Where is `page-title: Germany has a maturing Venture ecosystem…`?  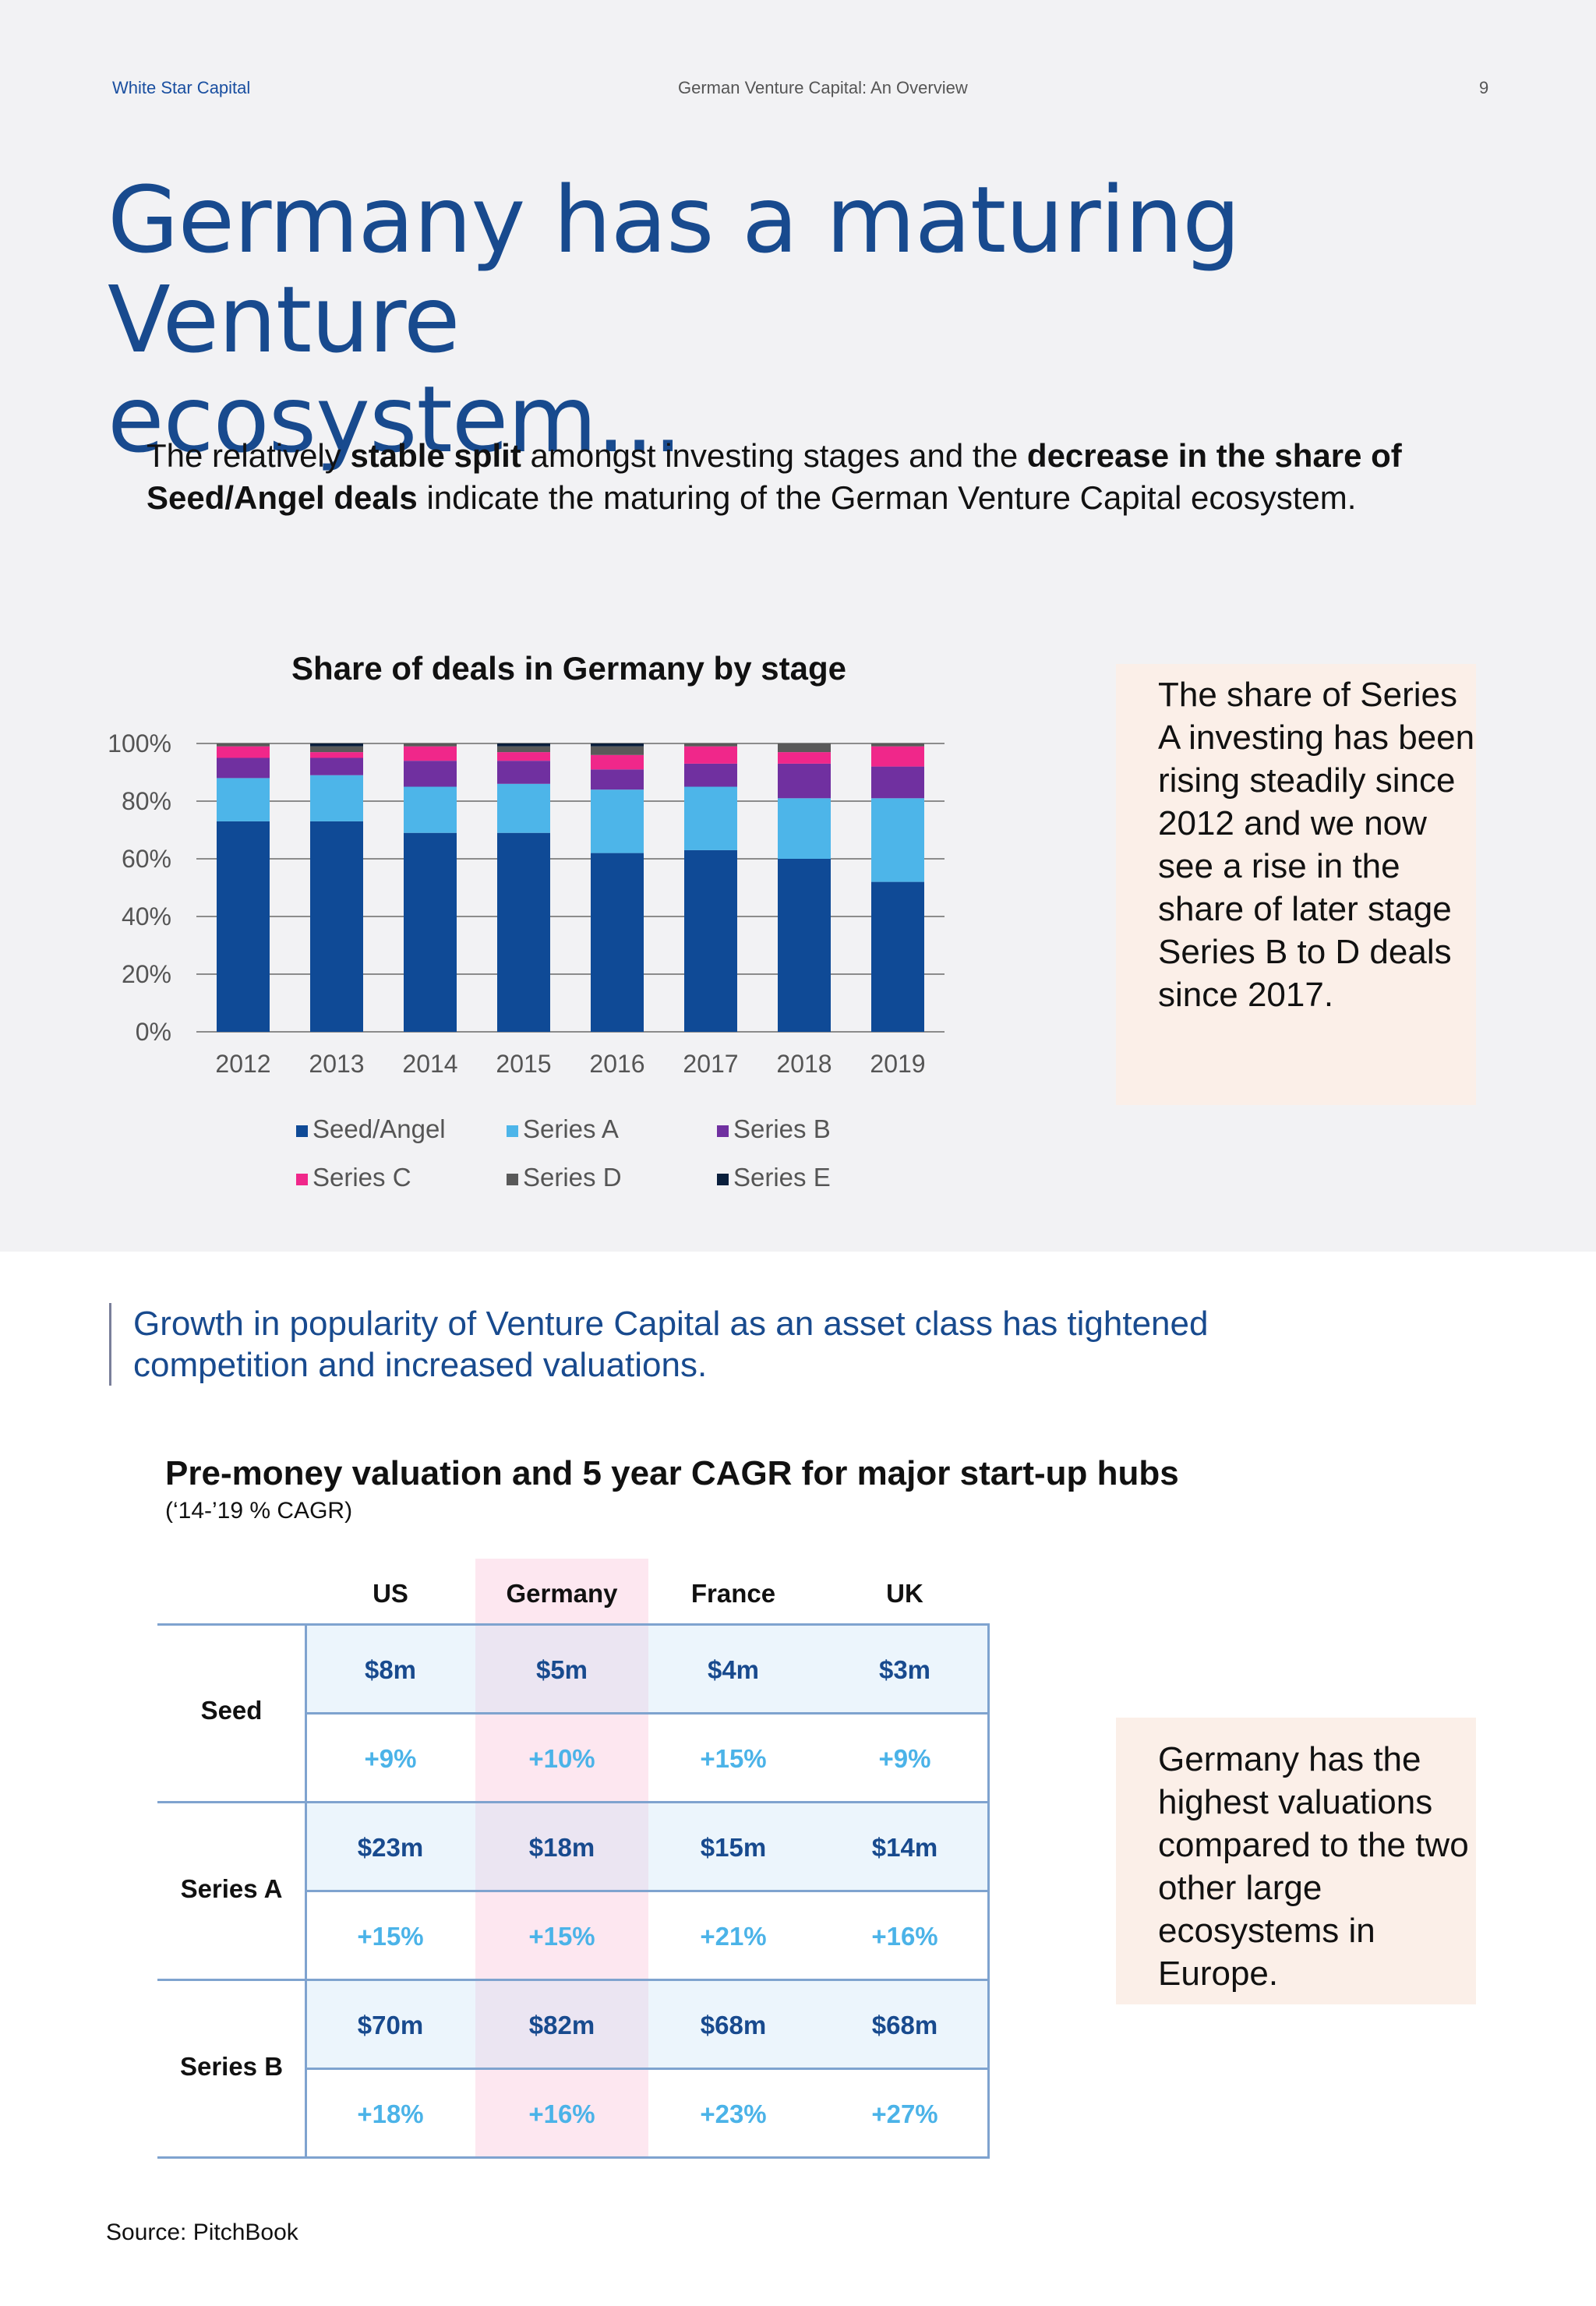
page-title: Germany has a maturing Venture ecosystem… is located at coordinates (809, 319).